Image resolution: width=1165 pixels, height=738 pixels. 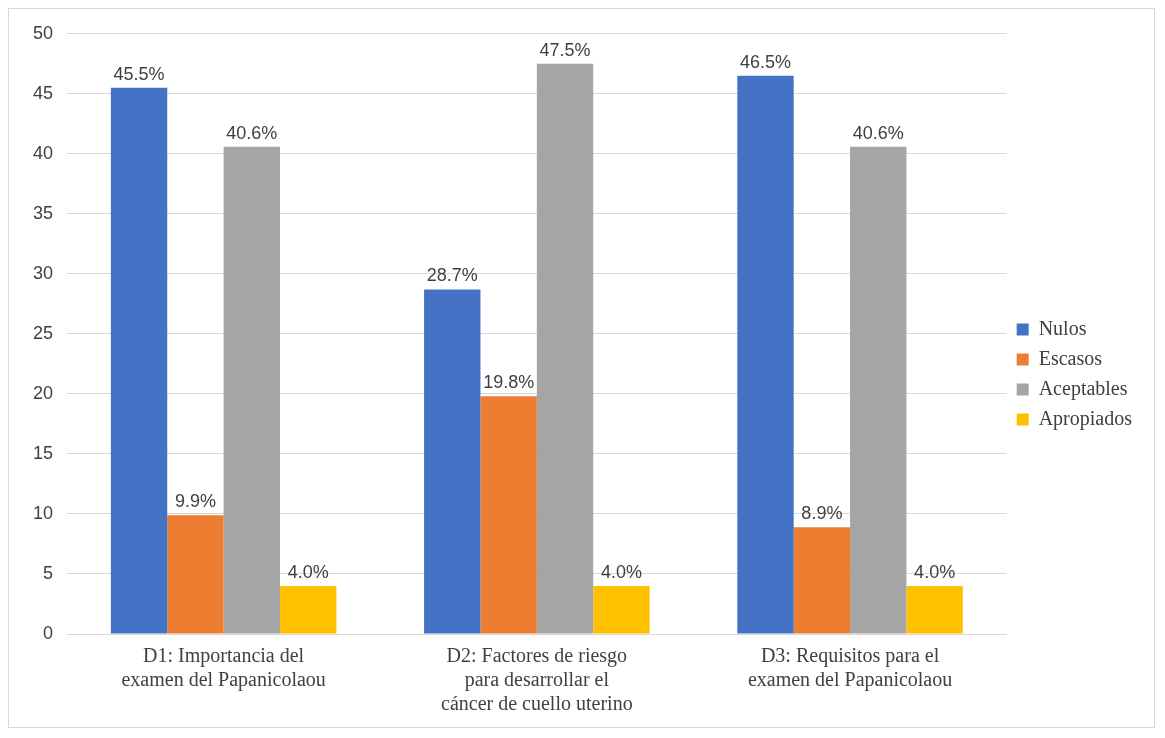 What do you see at coordinates (43, 32) in the screenshot?
I see `y-tick-label: 50` at bounding box center [43, 32].